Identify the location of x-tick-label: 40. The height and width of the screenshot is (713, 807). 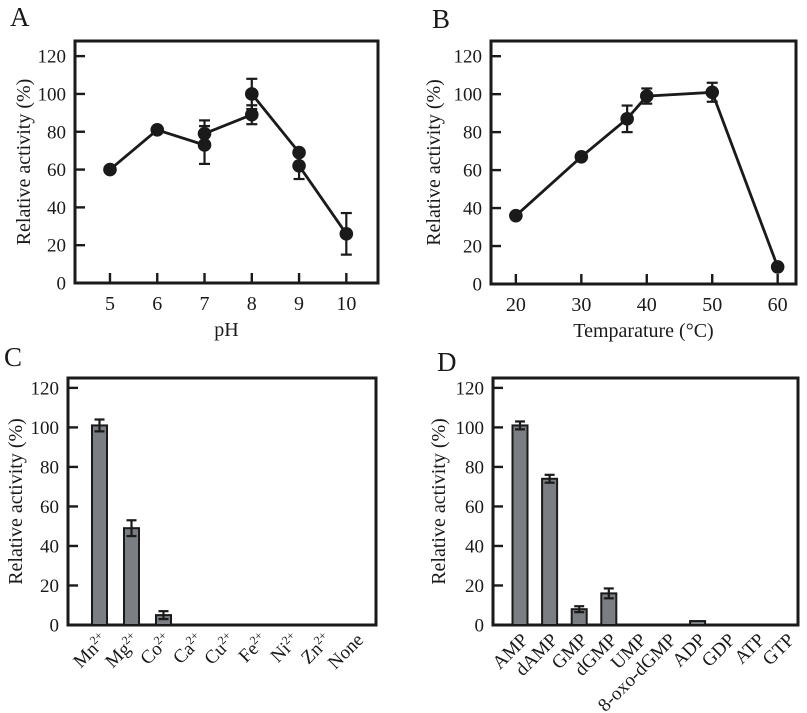
(647, 305).